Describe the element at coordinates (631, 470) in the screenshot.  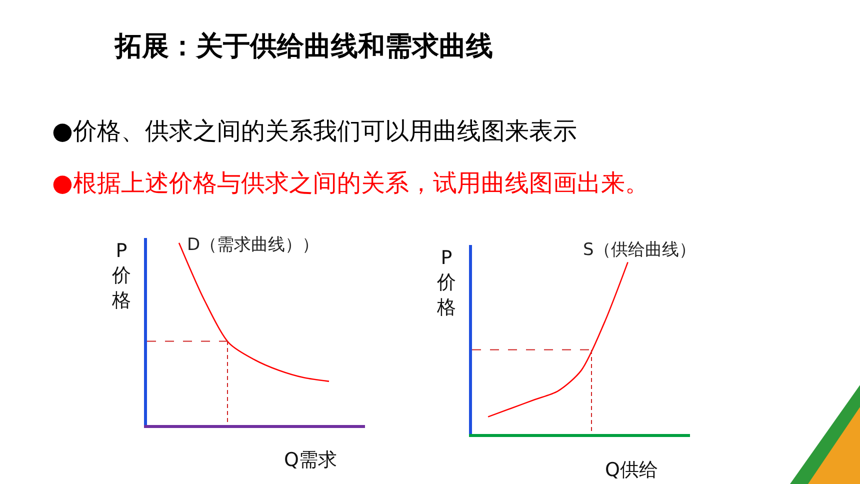
I see `x-axis-title: Q供给` at that location.